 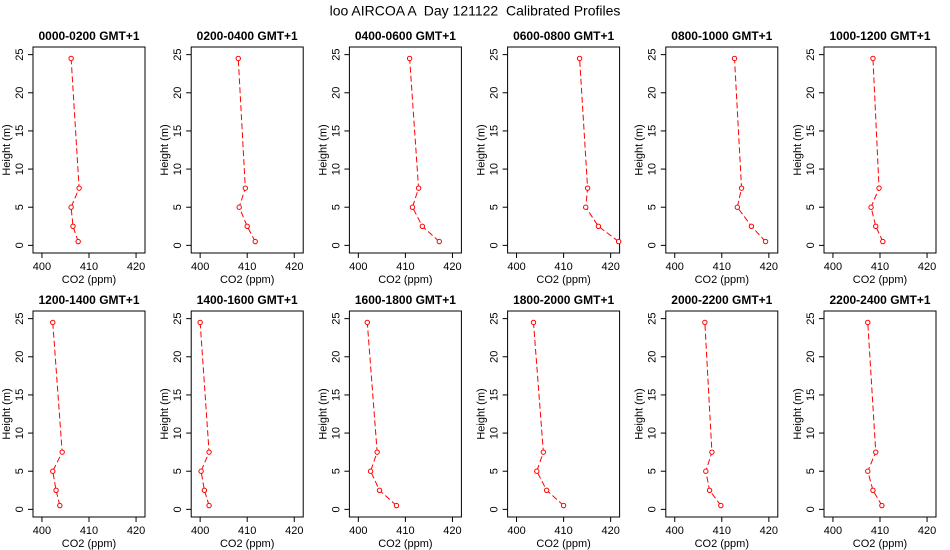 What do you see at coordinates (247, 36) in the screenshot?
I see `panel-title: 0200-0400 GMT+1` at bounding box center [247, 36].